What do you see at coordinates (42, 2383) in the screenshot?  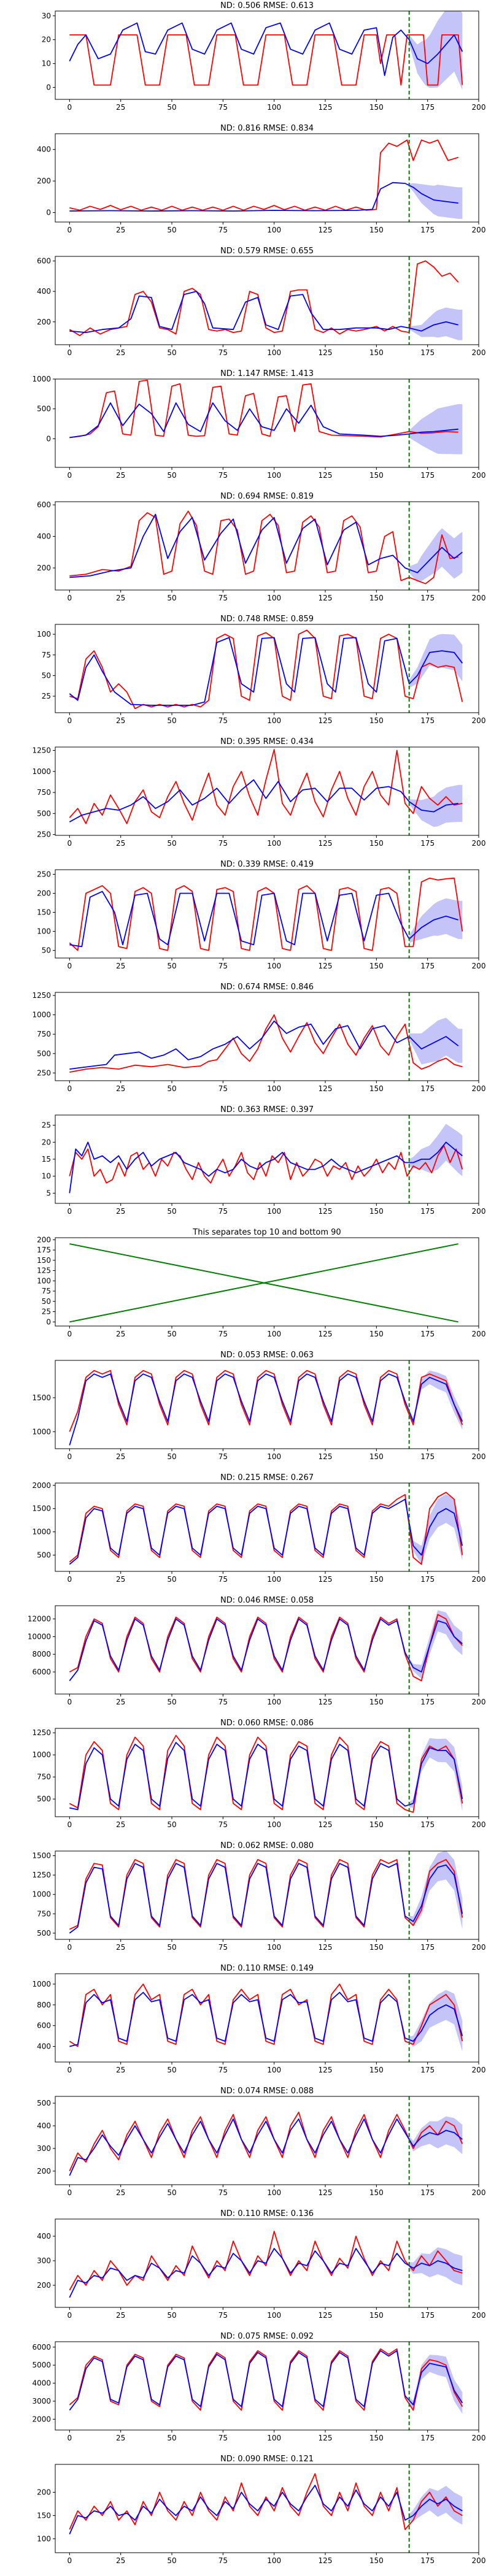 I see `y-tick-label: 4000` at bounding box center [42, 2383].